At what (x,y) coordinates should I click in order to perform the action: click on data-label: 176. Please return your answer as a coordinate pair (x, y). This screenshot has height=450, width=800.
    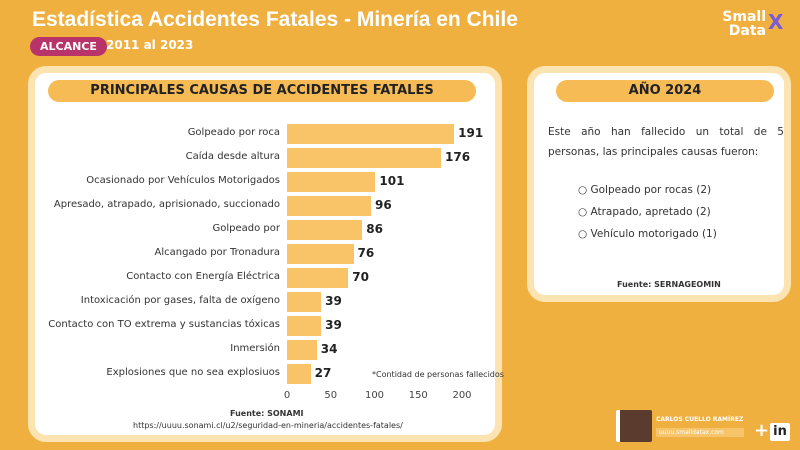
    Looking at the image, I should click on (458, 157).